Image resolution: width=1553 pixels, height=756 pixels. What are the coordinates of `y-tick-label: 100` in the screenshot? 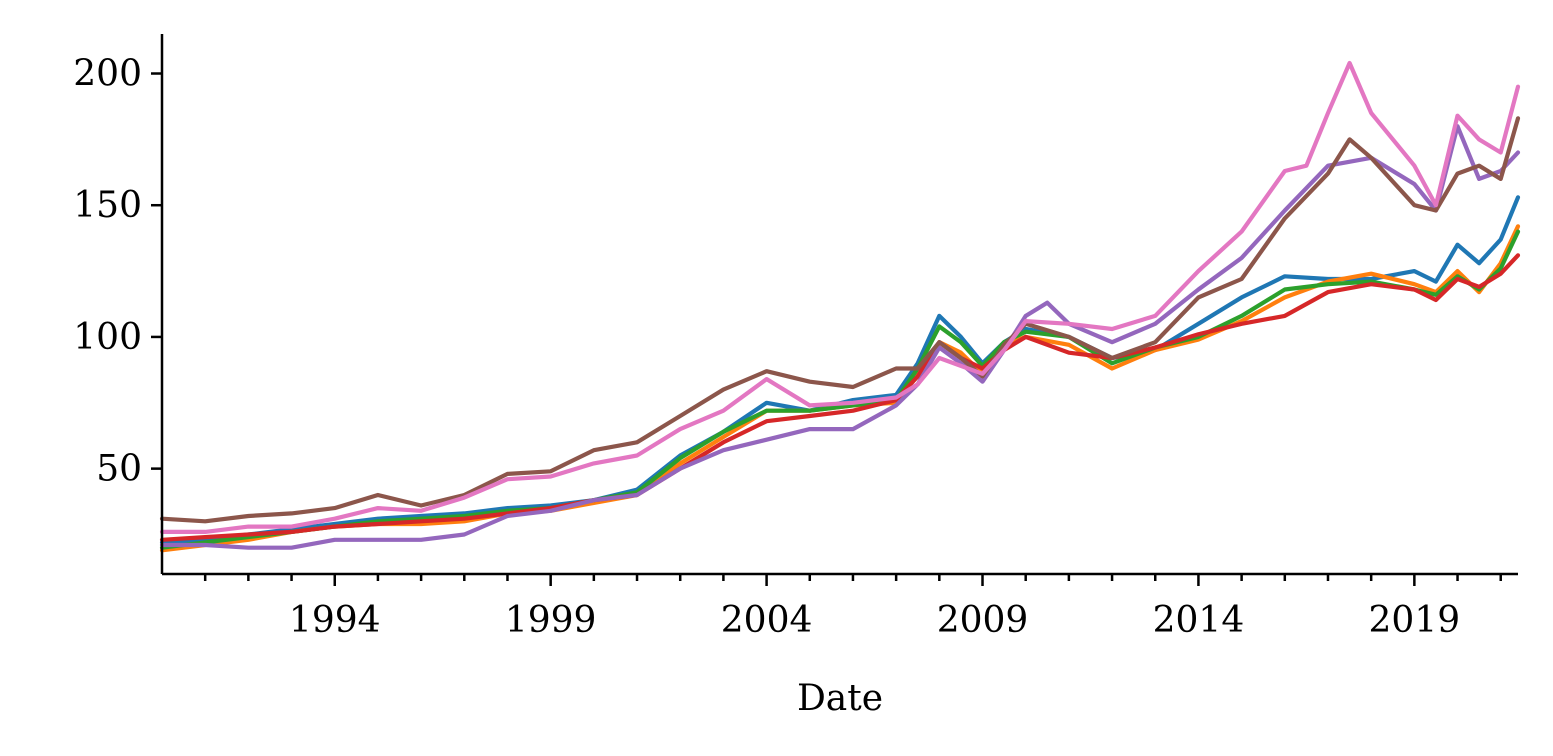 It's located at (107, 337).